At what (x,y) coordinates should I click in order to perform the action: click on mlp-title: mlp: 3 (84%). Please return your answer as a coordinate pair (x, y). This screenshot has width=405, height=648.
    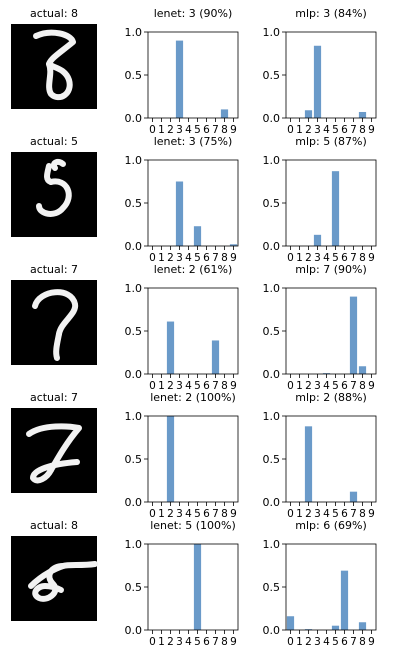
    Looking at the image, I should click on (330, 13).